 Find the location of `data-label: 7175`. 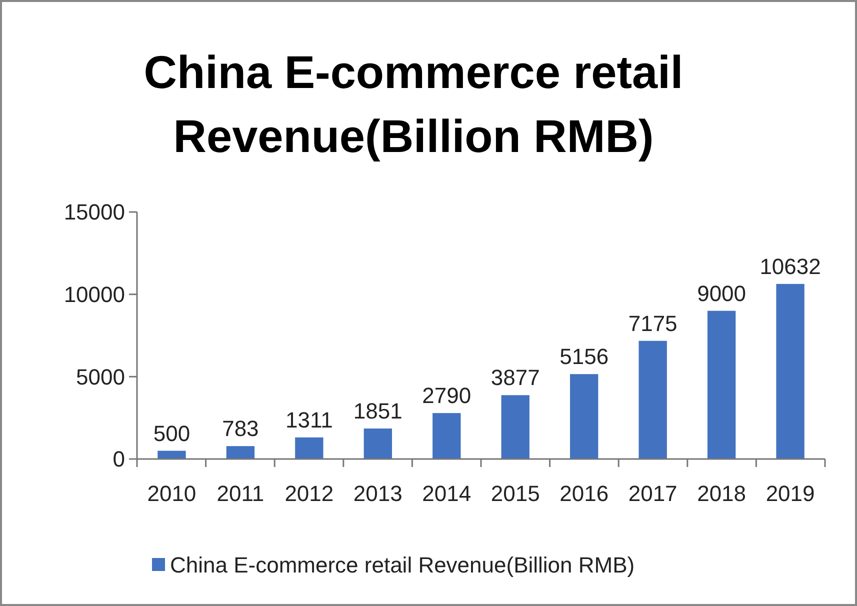

data-label: 7175 is located at coordinates (653, 323).